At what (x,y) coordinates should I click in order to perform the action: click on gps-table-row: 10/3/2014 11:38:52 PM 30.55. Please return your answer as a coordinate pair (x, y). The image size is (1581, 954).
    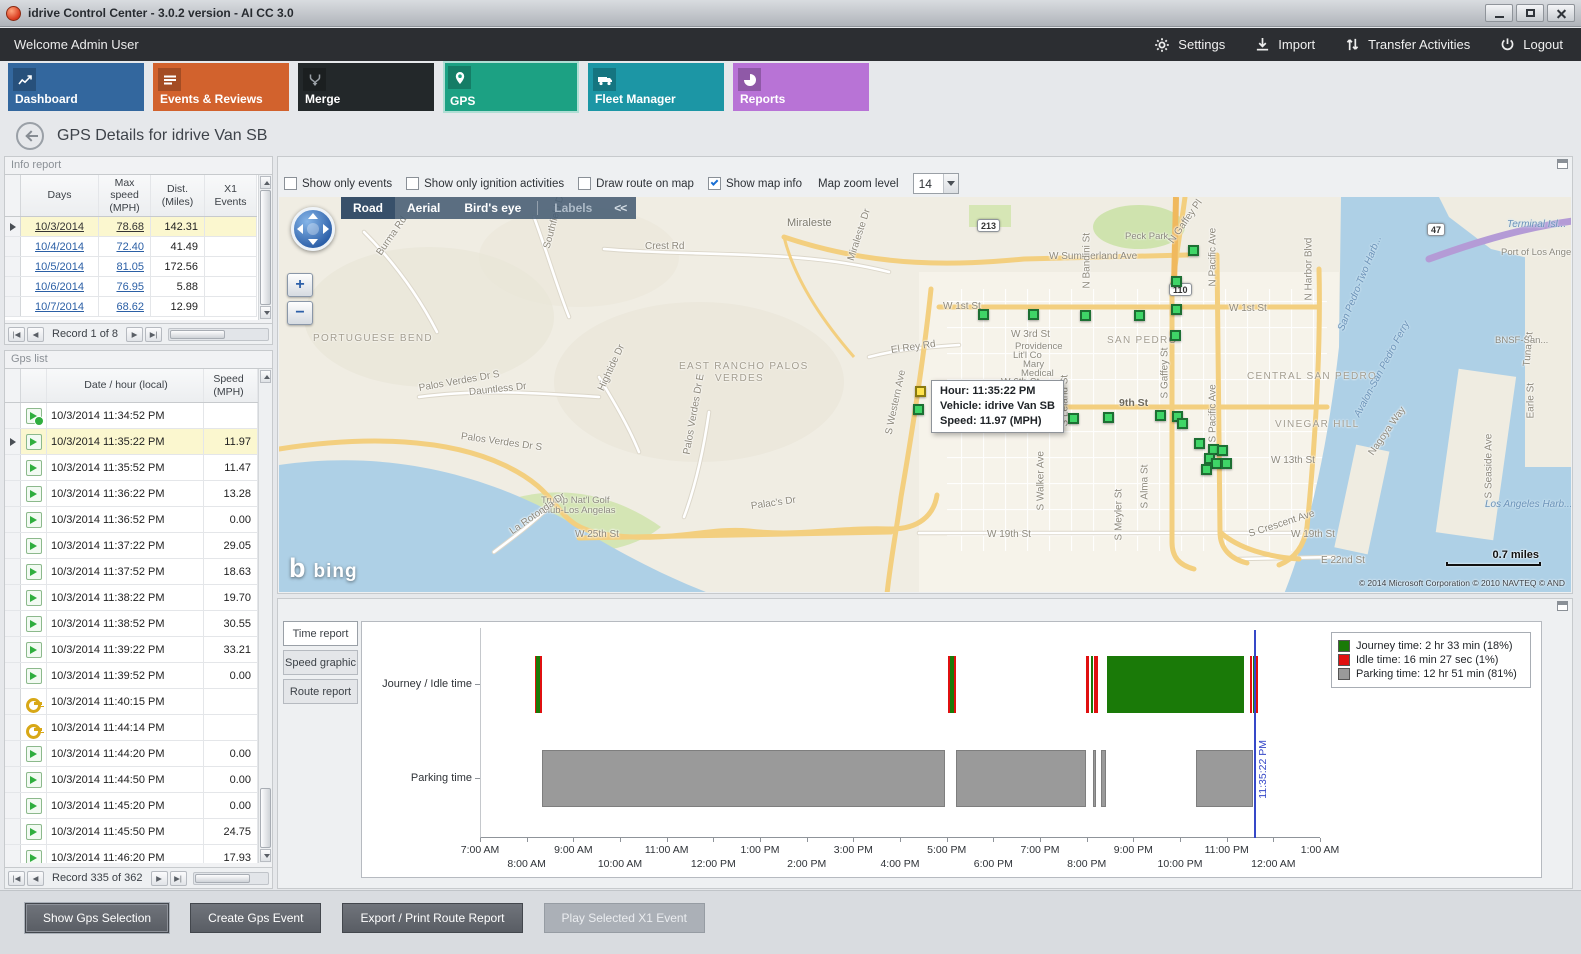
    Looking at the image, I should click on (131, 624).